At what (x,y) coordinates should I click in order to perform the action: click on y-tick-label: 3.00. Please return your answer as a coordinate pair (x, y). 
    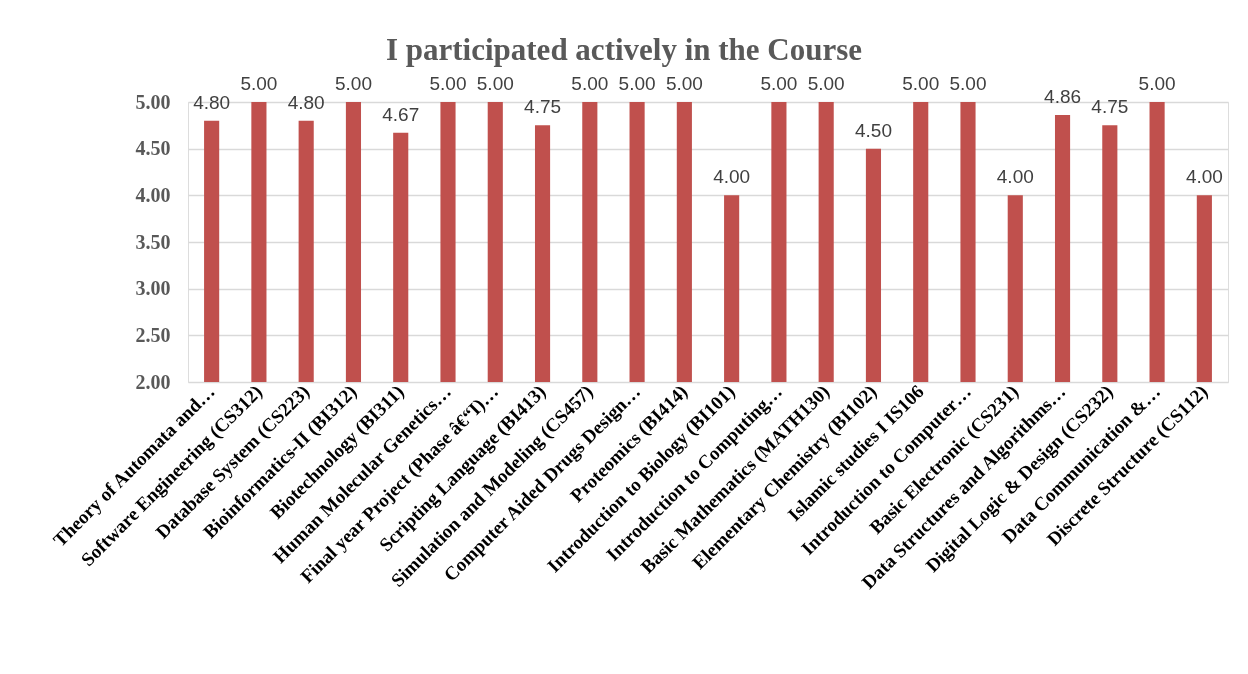
    Looking at the image, I should click on (153, 288).